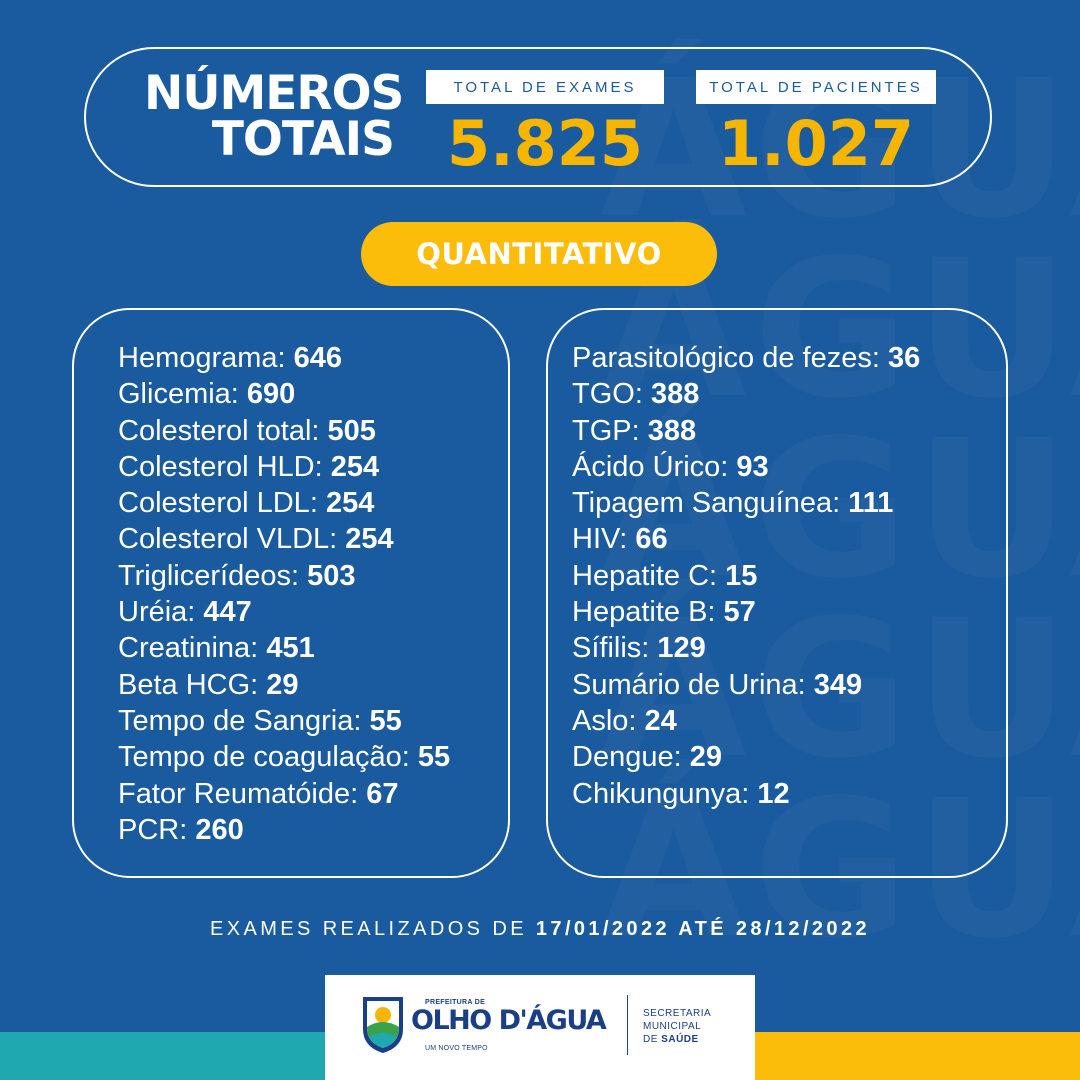 This screenshot has height=1080, width=1080. What do you see at coordinates (227, 612) in the screenshot?
I see `exam-count: 447` at bounding box center [227, 612].